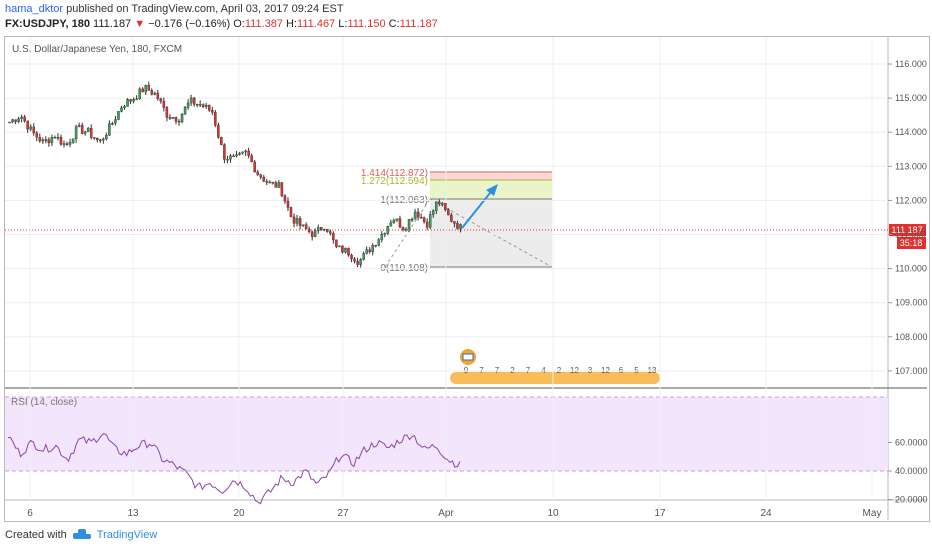 The image size is (932, 550). What do you see at coordinates (140, 24) in the screenshot?
I see `change-down-icon: ▼` at bounding box center [140, 24].